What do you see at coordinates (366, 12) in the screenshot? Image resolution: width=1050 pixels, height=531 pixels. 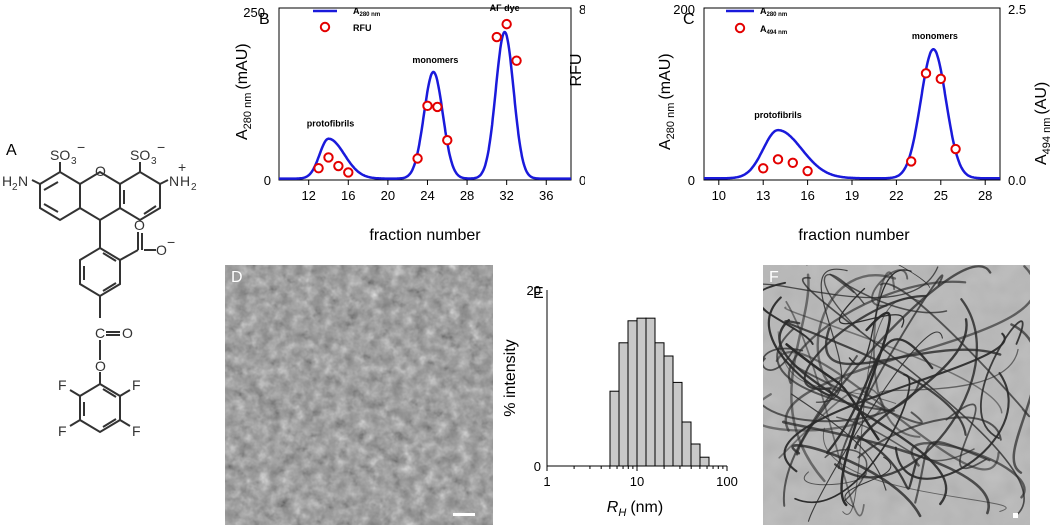 I see `legend-label-a280: A280 nm` at bounding box center [366, 12].